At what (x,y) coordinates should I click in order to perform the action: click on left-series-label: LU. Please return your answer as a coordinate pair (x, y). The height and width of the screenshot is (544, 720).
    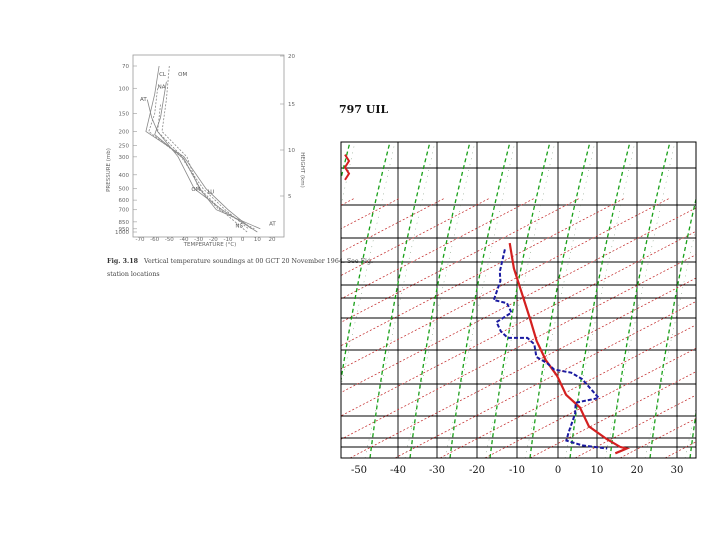
    Looking at the image, I should click on (210, 193).